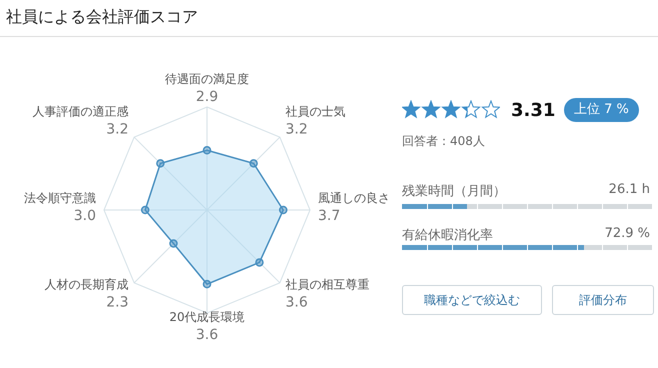 The height and width of the screenshot is (368, 658). What do you see at coordinates (102, 17) in the screenshot?
I see `chart-title: 社員による会社評価スコア` at bounding box center [102, 17].